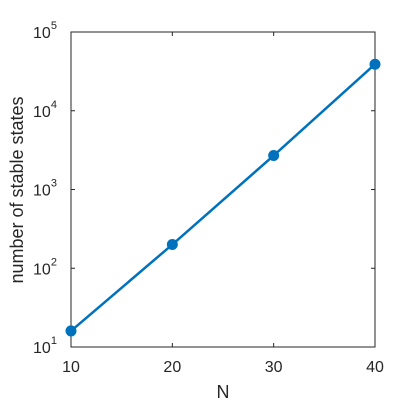  What do you see at coordinates (172, 367) in the screenshot?
I see `x-tick-label: 20` at bounding box center [172, 367].